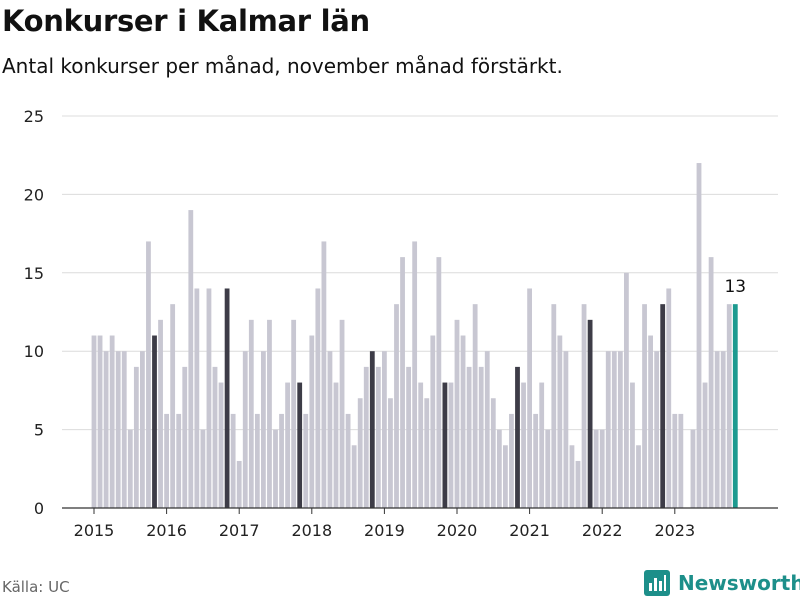 The width and height of the screenshot is (800, 600). I want to click on brand-logo: Newsworthy, so click(722, 583).